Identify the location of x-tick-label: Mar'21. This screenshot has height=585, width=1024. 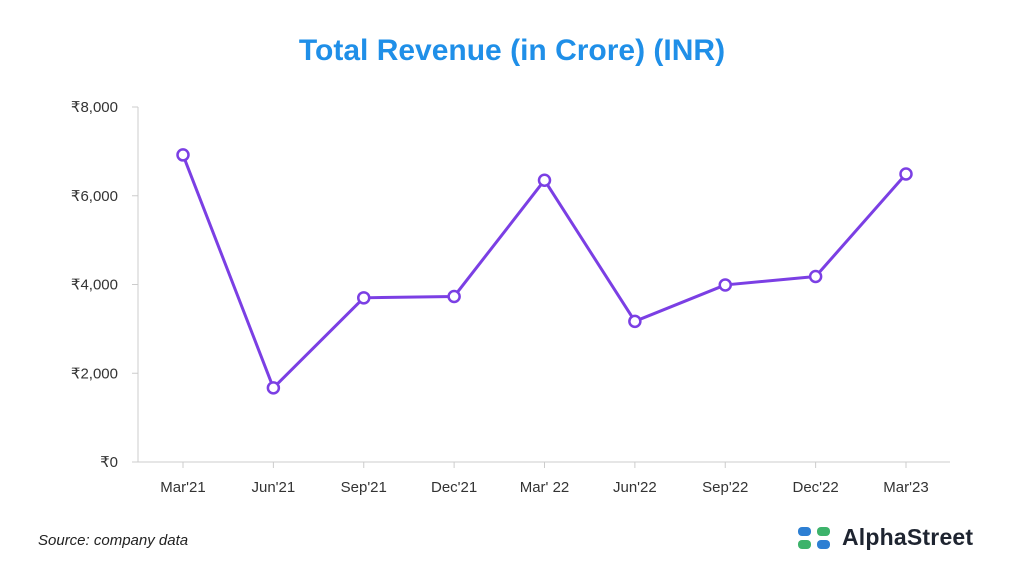
(182, 487).